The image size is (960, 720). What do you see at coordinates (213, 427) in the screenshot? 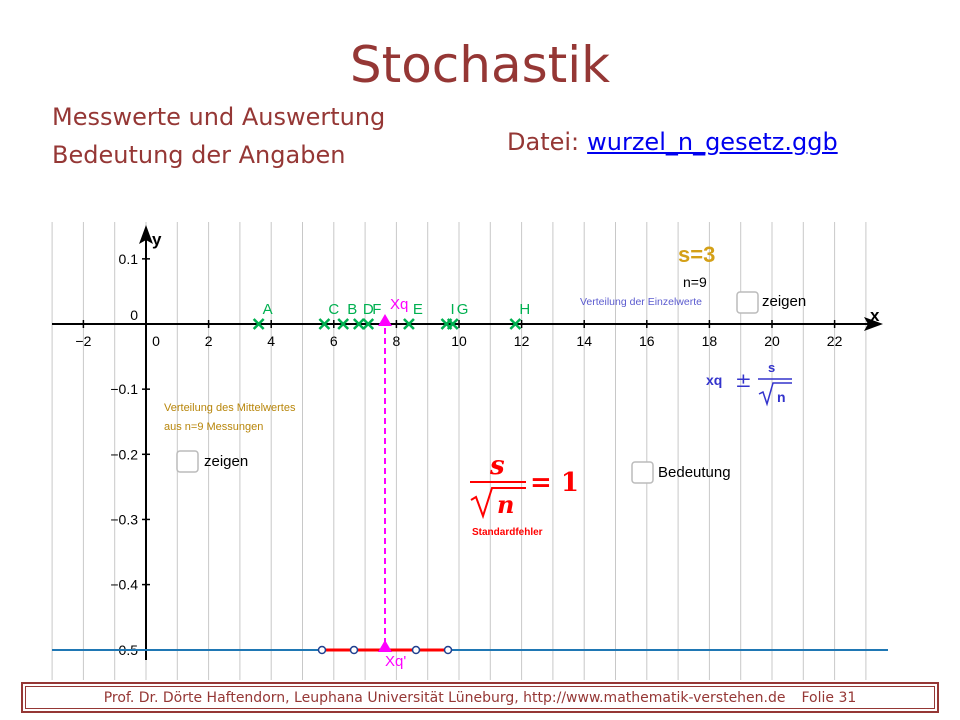
I see `mittelwert-caption-line2: aus n=9 Messungen` at bounding box center [213, 427].